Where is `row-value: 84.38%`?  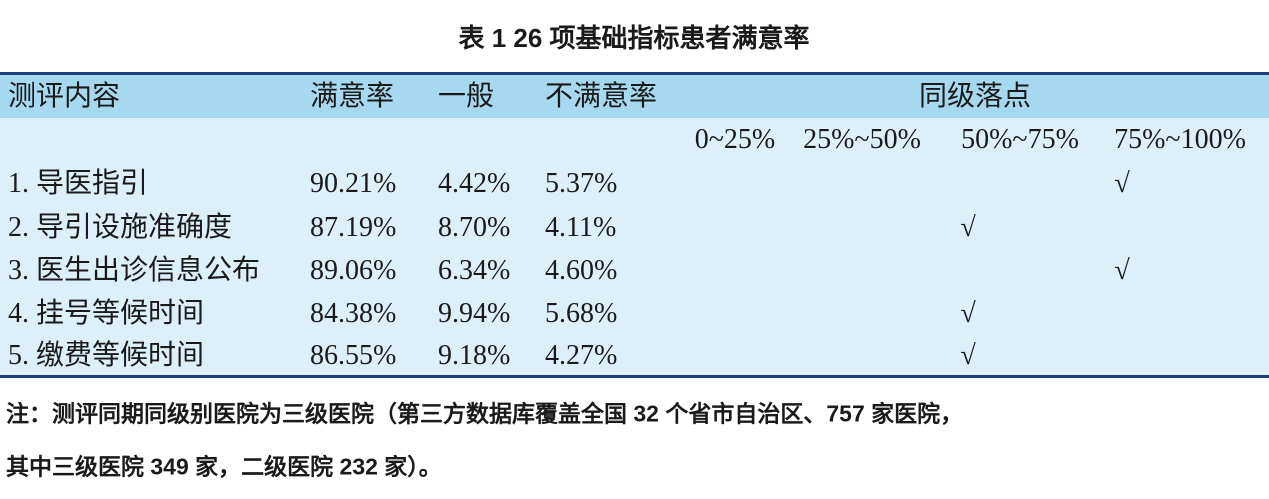 row-value: 84.38% is located at coordinates (353, 313).